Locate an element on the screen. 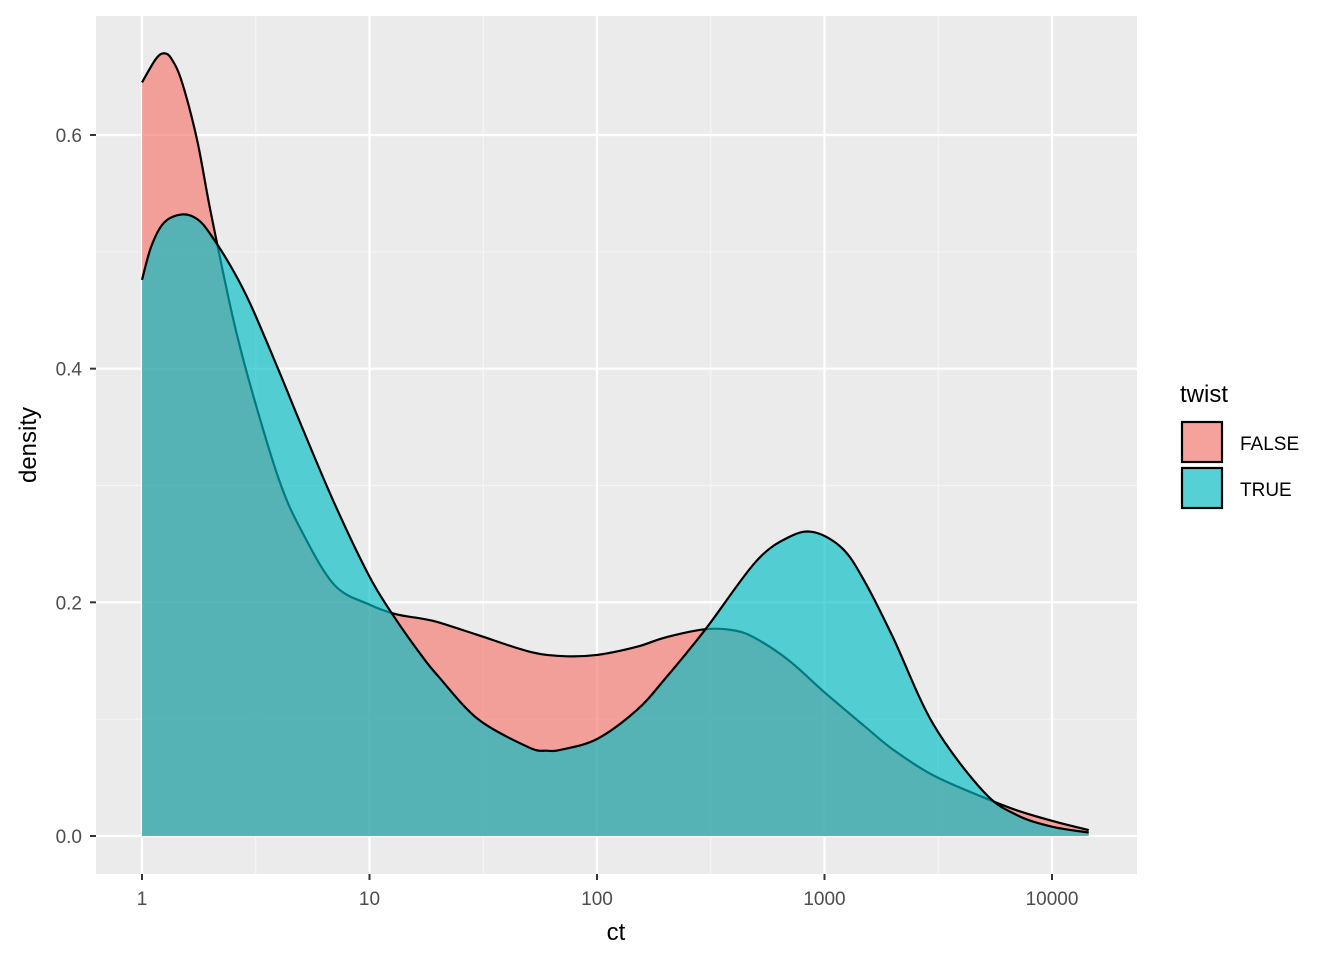  x-axis-title: ct is located at coordinates (616, 932).